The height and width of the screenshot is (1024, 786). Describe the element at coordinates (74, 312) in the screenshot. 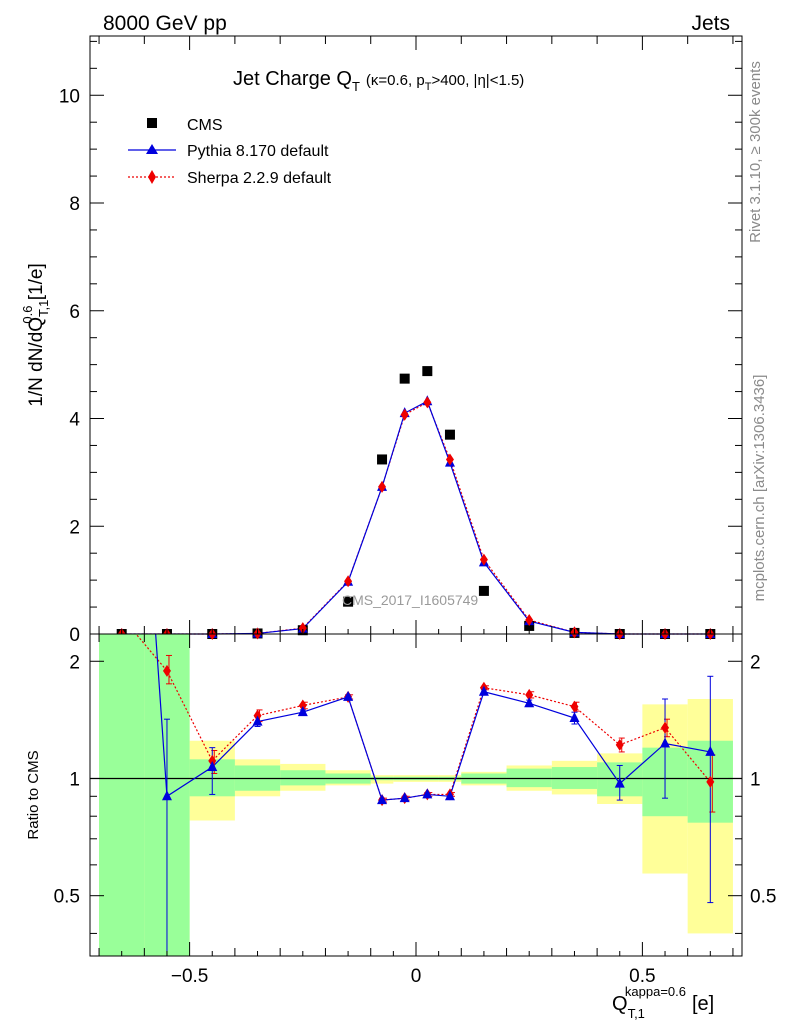

I see `main-y-tick-label: 6` at that location.